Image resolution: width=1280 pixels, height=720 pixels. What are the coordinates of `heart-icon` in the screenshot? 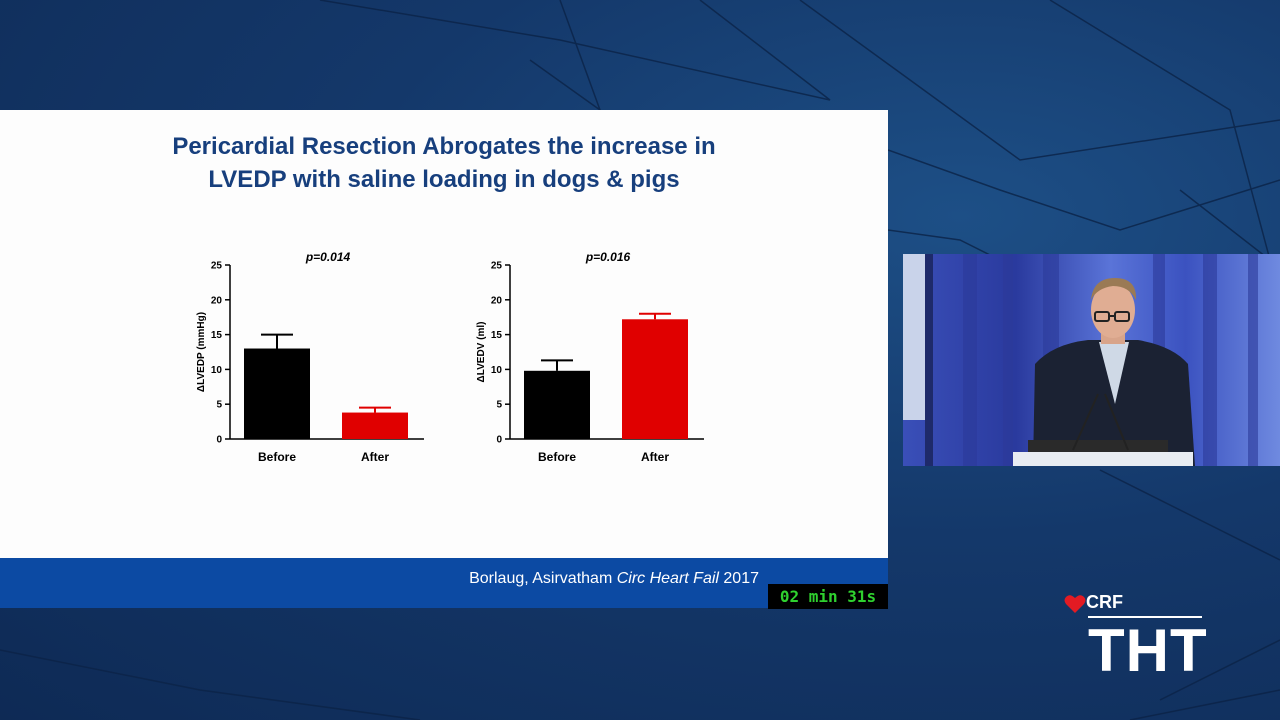 It's located at (1075, 604).